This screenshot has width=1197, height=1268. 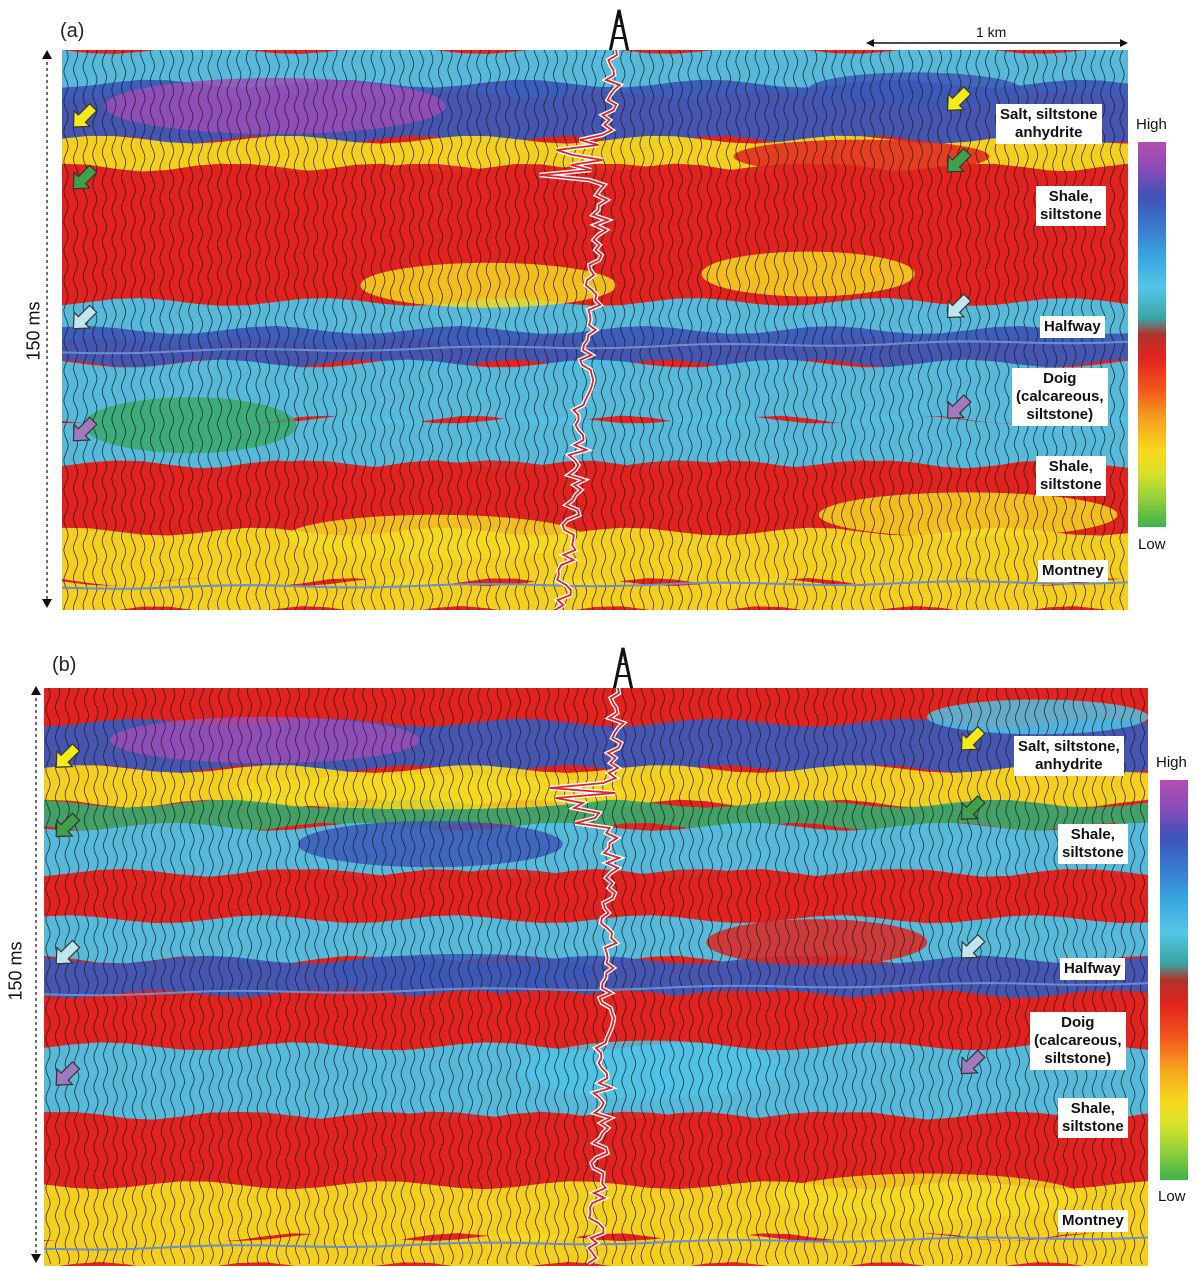 What do you see at coordinates (1049, 124) in the screenshot?
I see `formation-label-salt: Salt, siltstone anhydrite` at bounding box center [1049, 124].